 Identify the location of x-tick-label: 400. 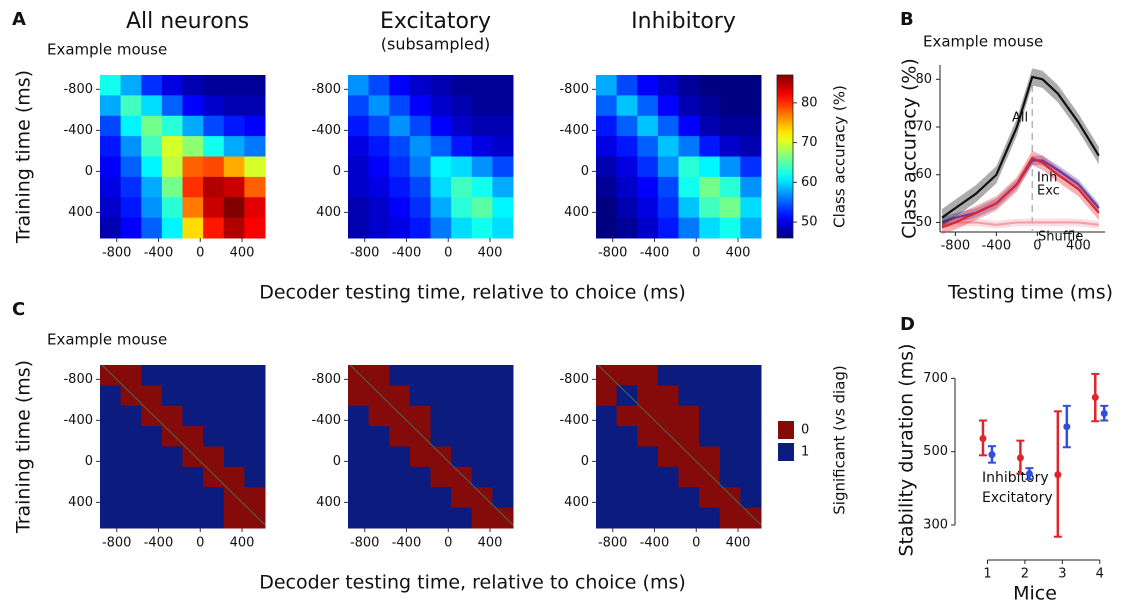
(1078, 246).